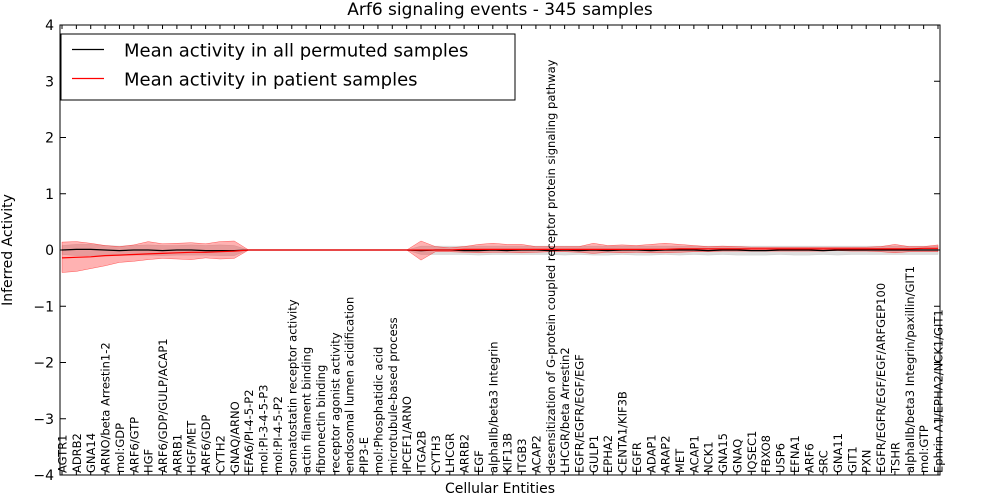 The width and height of the screenshot is (1000, 504). I want to click on y-tick-label: 4, so click(49, 26).